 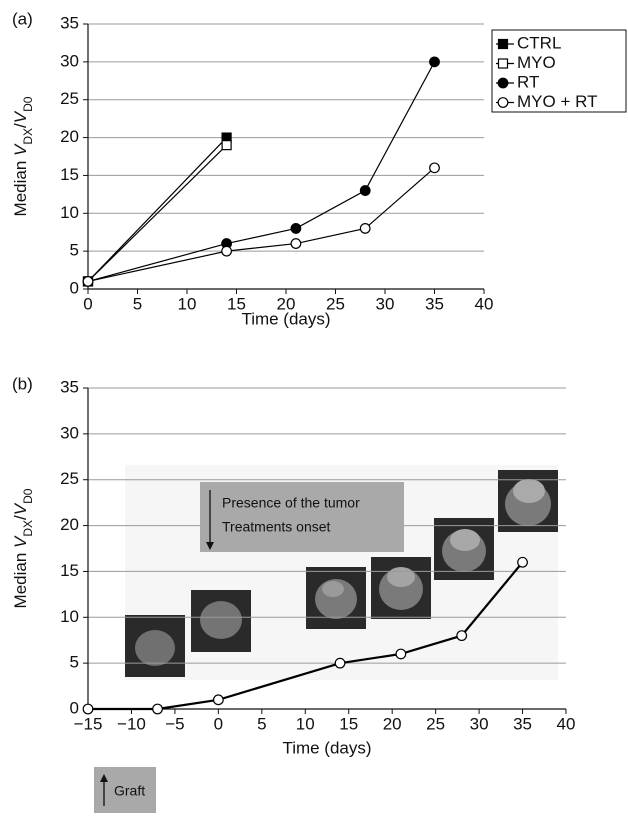 I want to click on annotation: Graft, so click(x=125, y=790).